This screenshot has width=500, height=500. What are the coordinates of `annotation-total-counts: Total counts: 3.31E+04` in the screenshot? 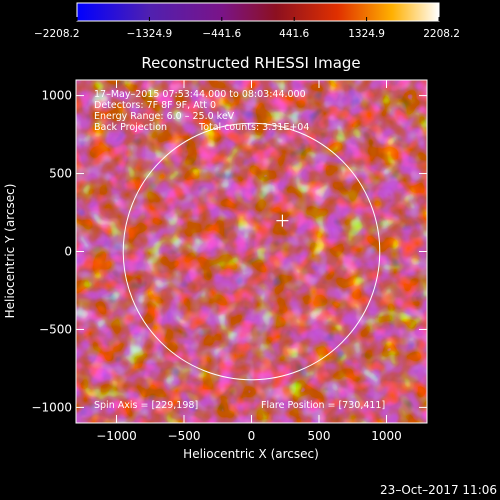 It's located at (253, 127).